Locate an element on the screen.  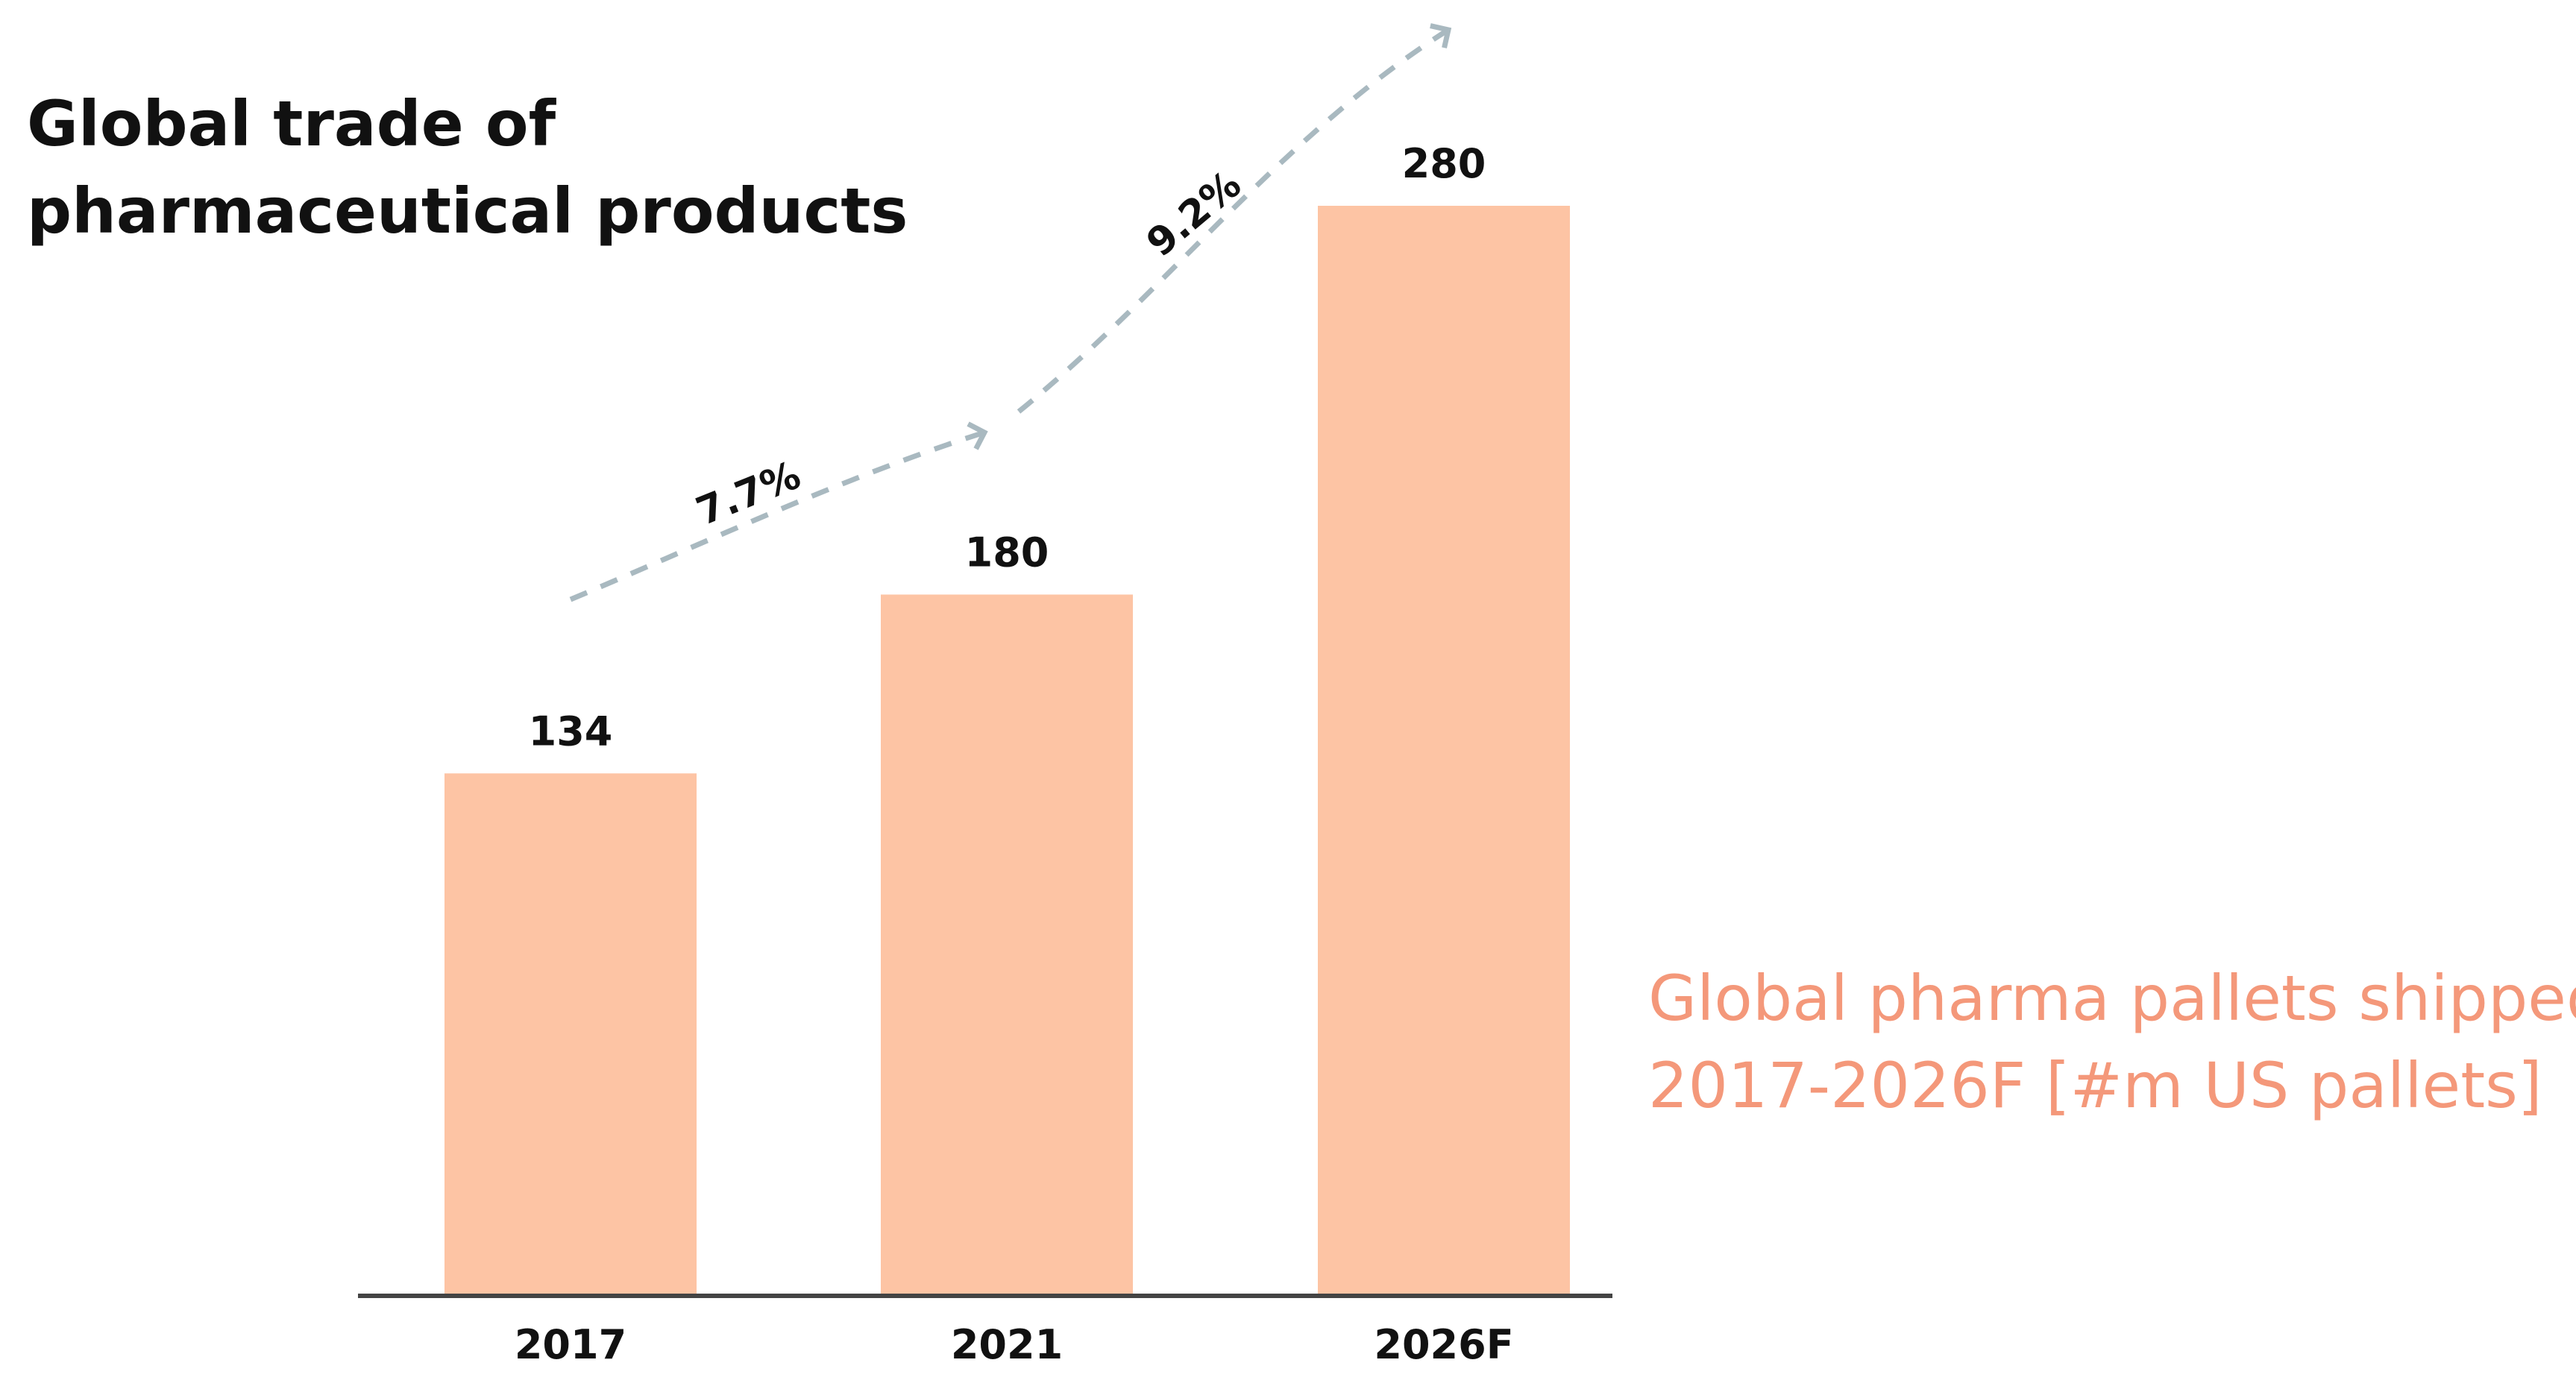
chart-subtitle-line-1: Global pharma pallets shipped is located at coordinates (2112, 998).